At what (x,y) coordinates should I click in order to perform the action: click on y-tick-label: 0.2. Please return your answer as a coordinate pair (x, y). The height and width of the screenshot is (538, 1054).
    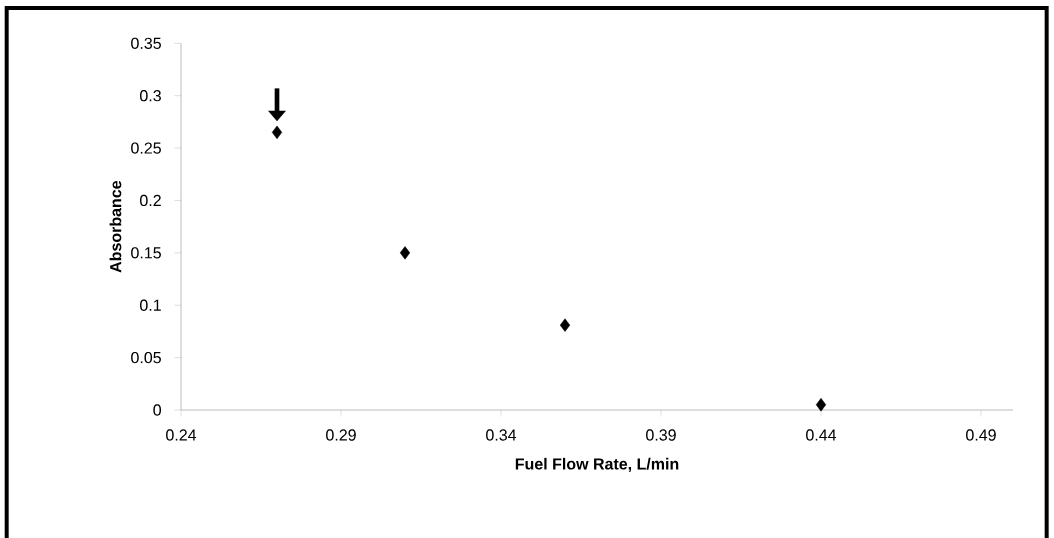
    Looking at the image, I should click on (150, 200).